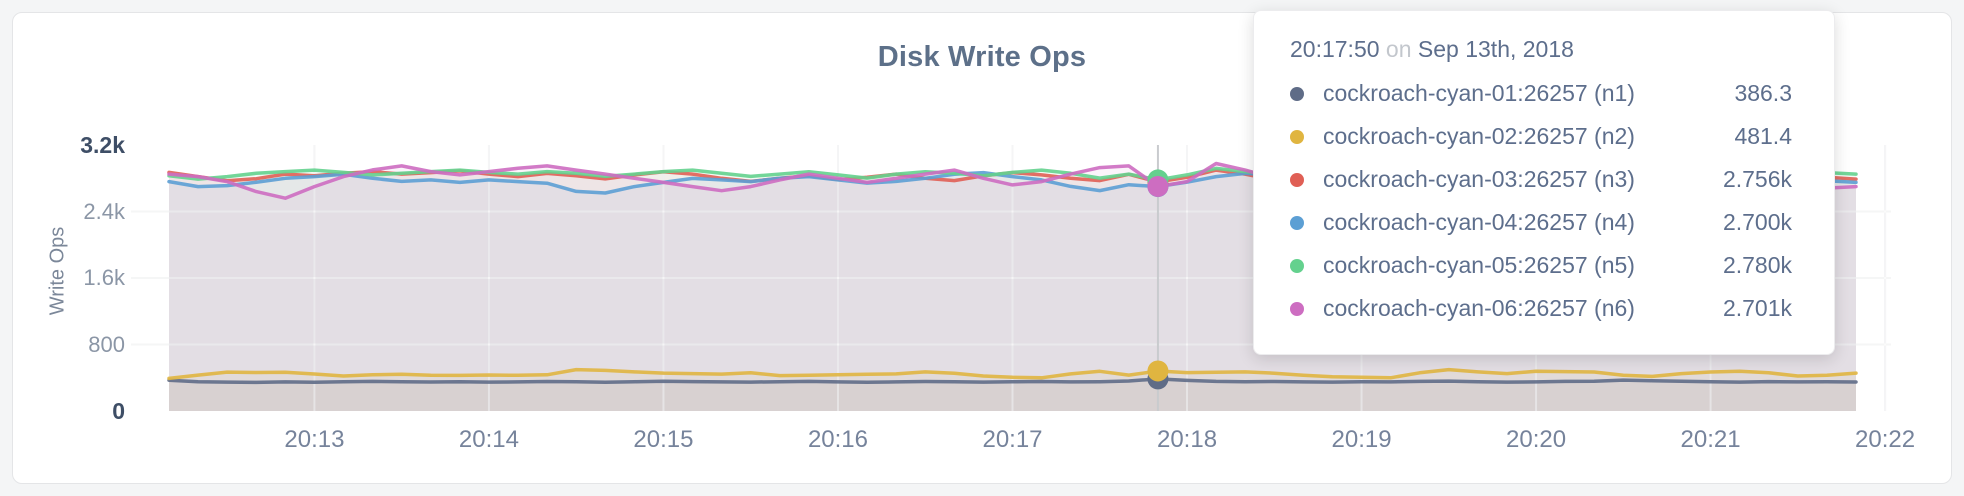  I want to click on tooltip-row: cockroach-cyan-03:26257 (n3) 2.756k, so click(1541, 179).